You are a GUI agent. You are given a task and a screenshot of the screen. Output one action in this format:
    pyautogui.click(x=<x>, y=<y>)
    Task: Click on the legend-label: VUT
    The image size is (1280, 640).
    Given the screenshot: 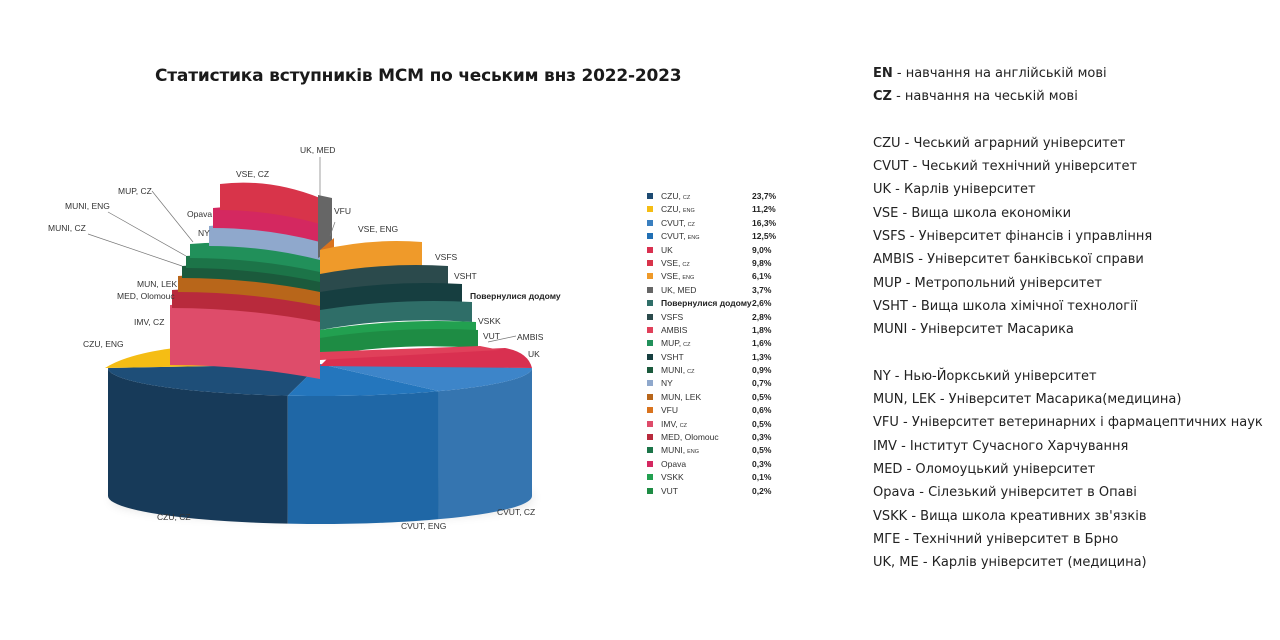 What is the action you would take?
    pyautogui.click(x=669, y=490)
    